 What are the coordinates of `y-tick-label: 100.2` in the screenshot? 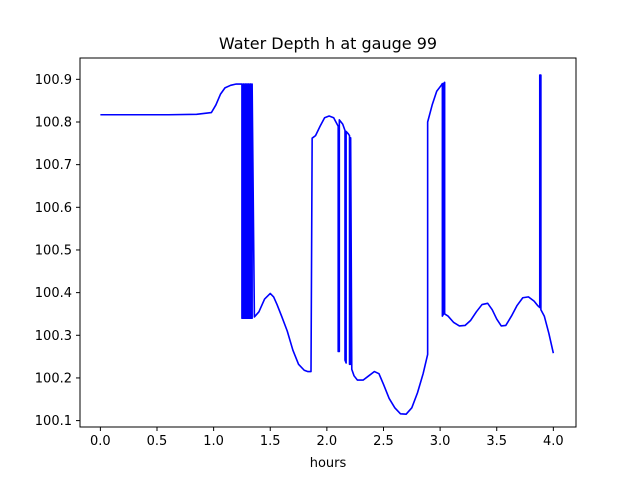 It's located at (53, 378).